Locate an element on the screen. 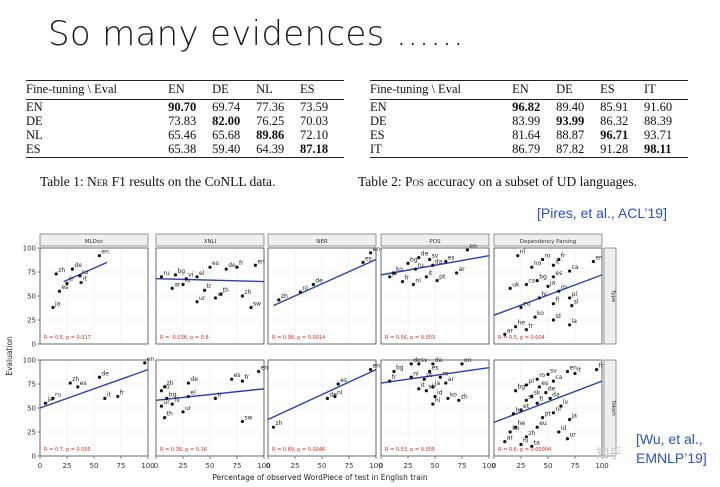 The height and width of the screenshot is (487, 720). column-strip is located at coordinates (322, 240).